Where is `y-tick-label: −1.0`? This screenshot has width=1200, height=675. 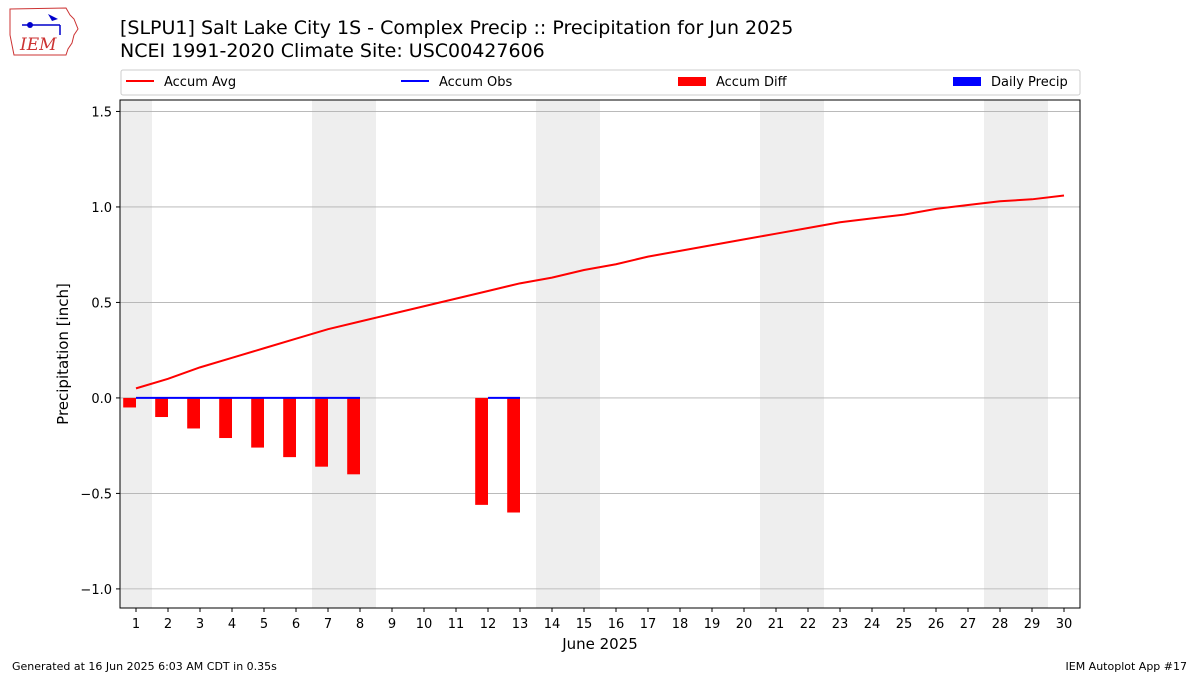
y-tick-label: −1.0 is located at coordinates (96, 590).